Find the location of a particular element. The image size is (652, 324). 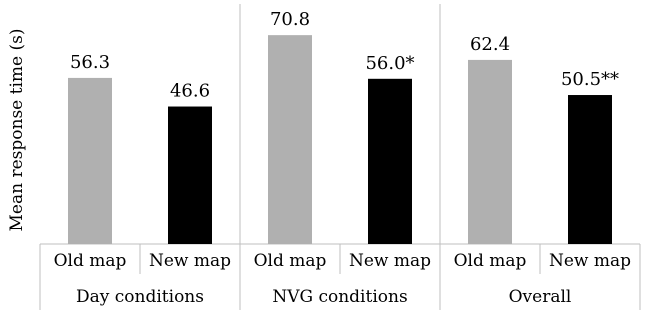

group-label: Overall is located at coordinates (540, 297).